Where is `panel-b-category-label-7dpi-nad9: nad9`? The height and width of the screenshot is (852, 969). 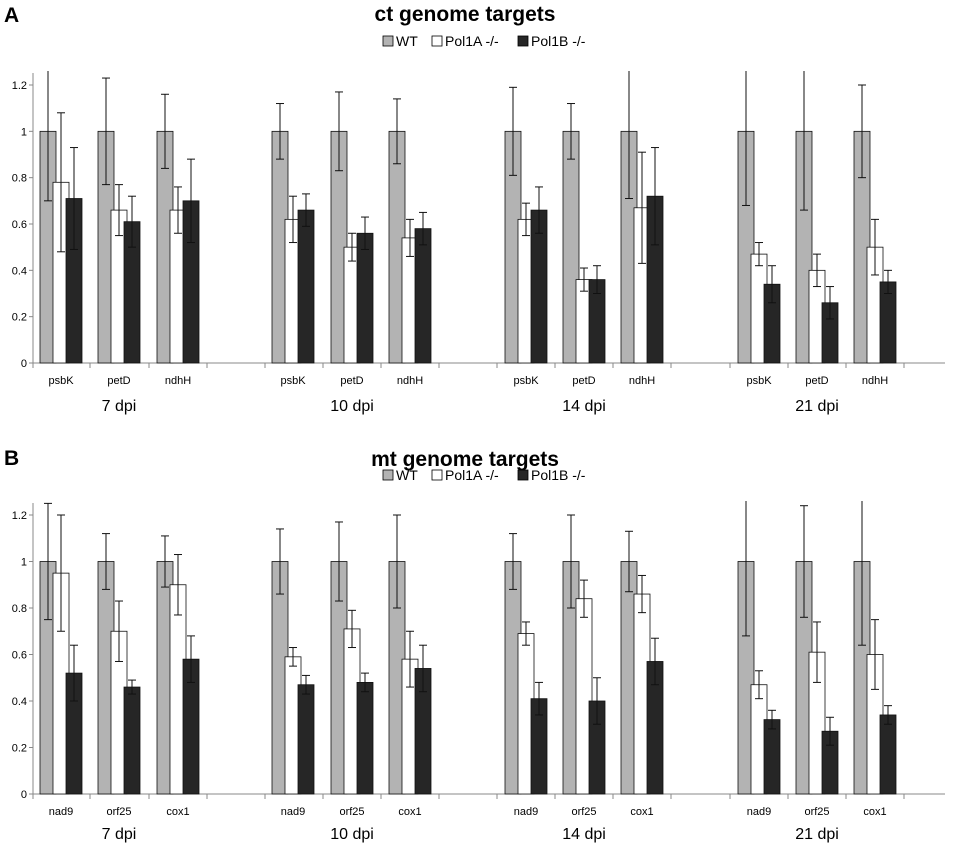
panel-b-category-label-7dpi-nad9: nad9 is located at coordinates (61, 812).